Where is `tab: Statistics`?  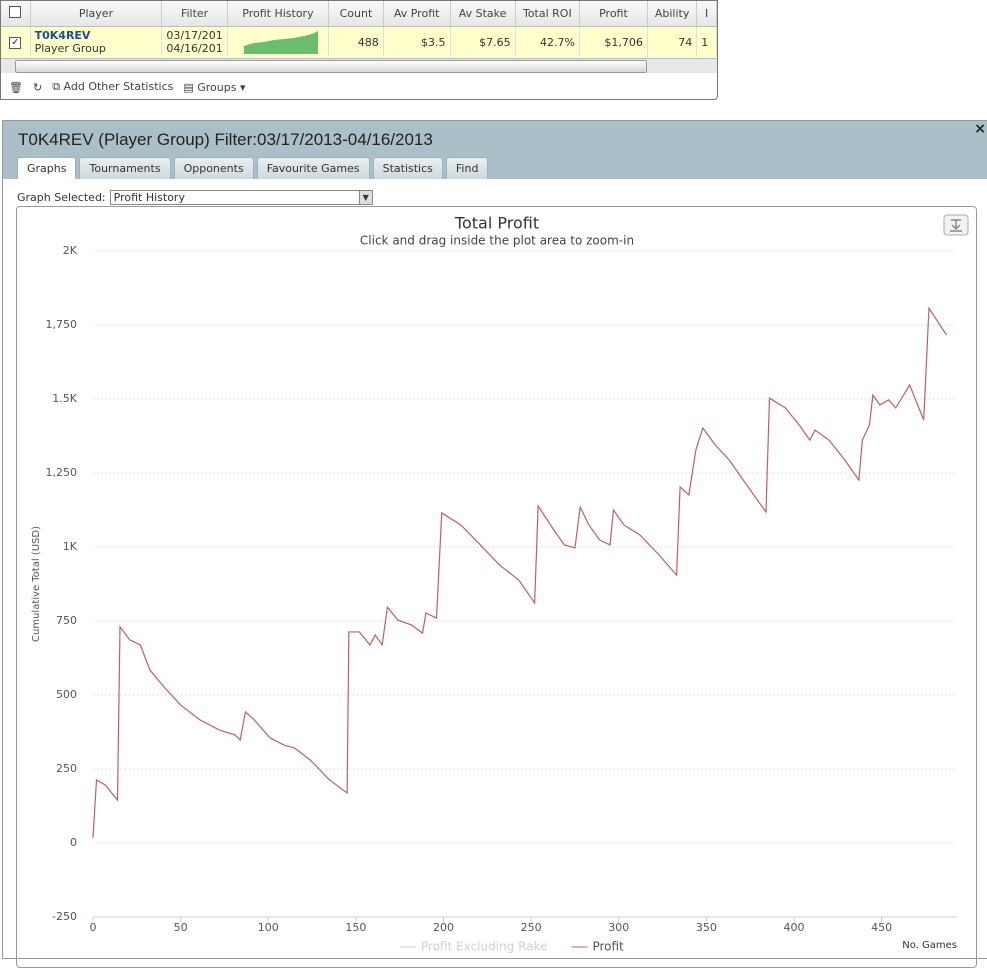
tab: Statistics is located at coordinates (407, 168).